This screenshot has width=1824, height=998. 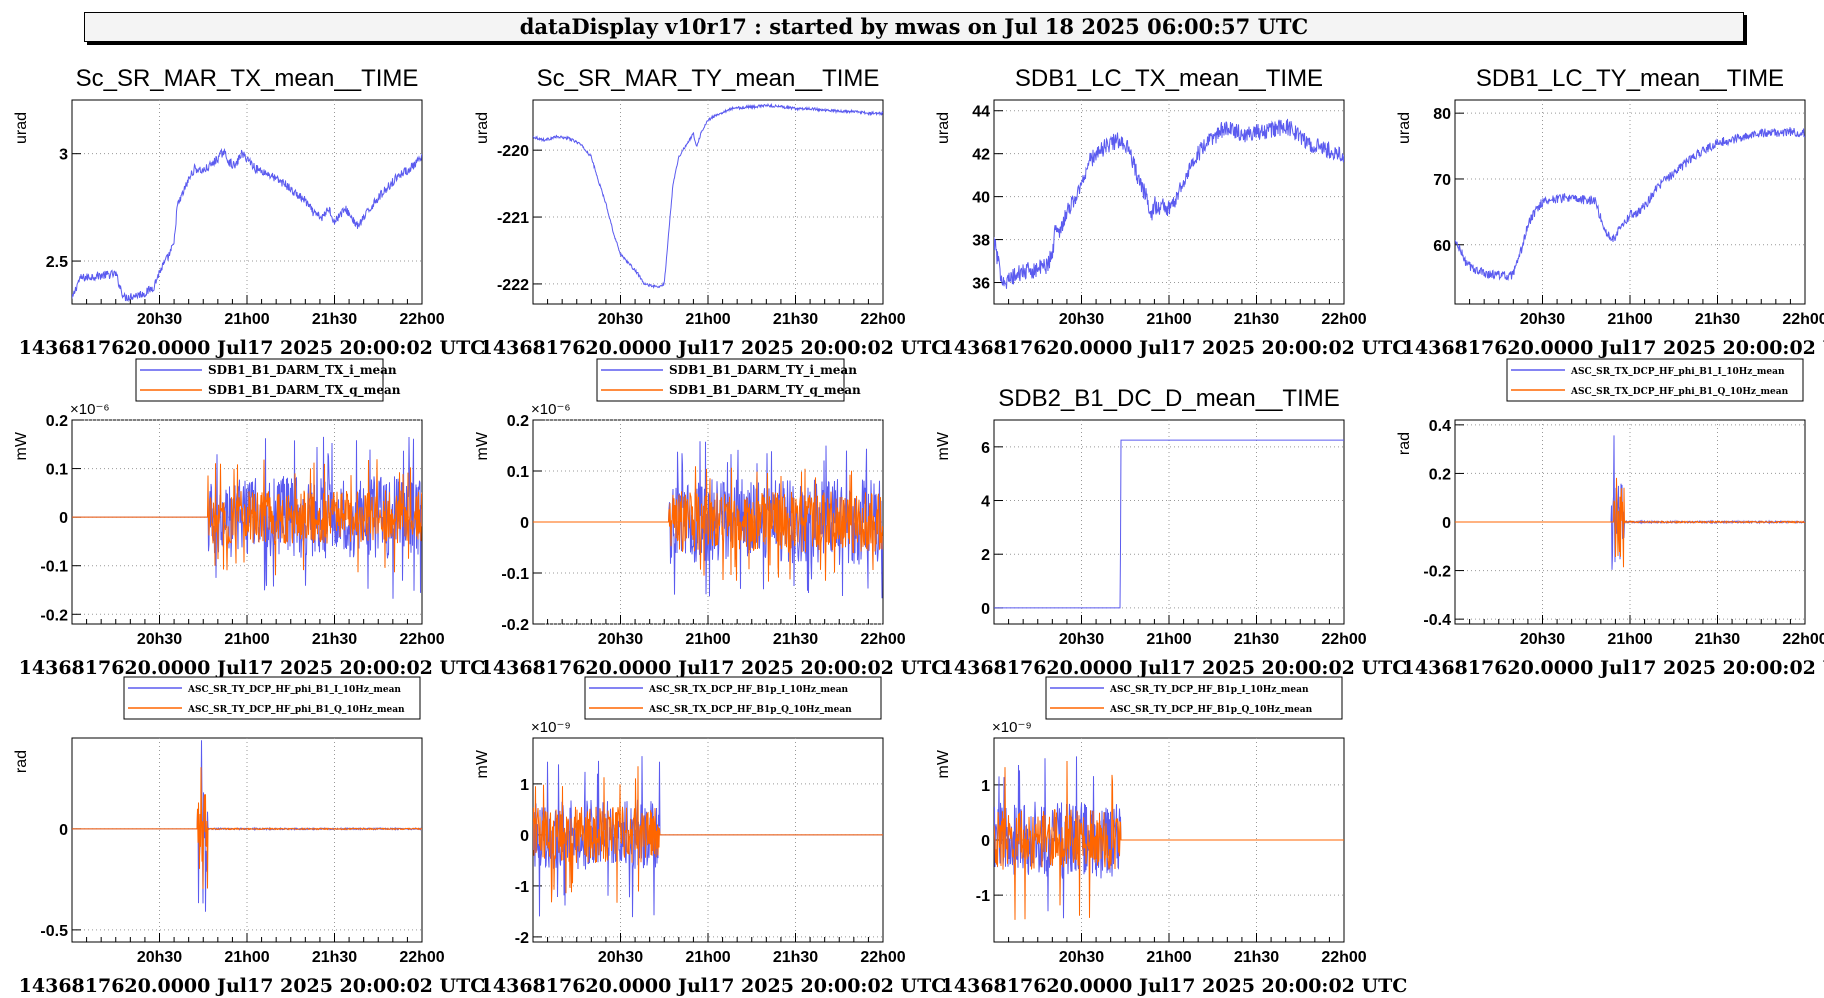 I want to click on plot-title: Sc_SR_MAR_TY_mean__TIME, so click(x=708, y=78).